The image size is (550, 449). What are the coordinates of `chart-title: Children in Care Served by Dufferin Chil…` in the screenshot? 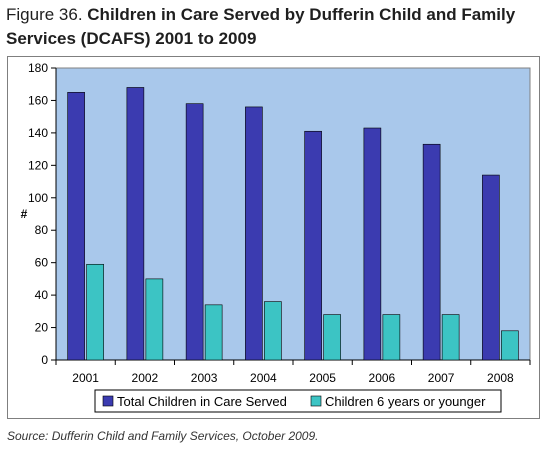 It's located at (261, 26).